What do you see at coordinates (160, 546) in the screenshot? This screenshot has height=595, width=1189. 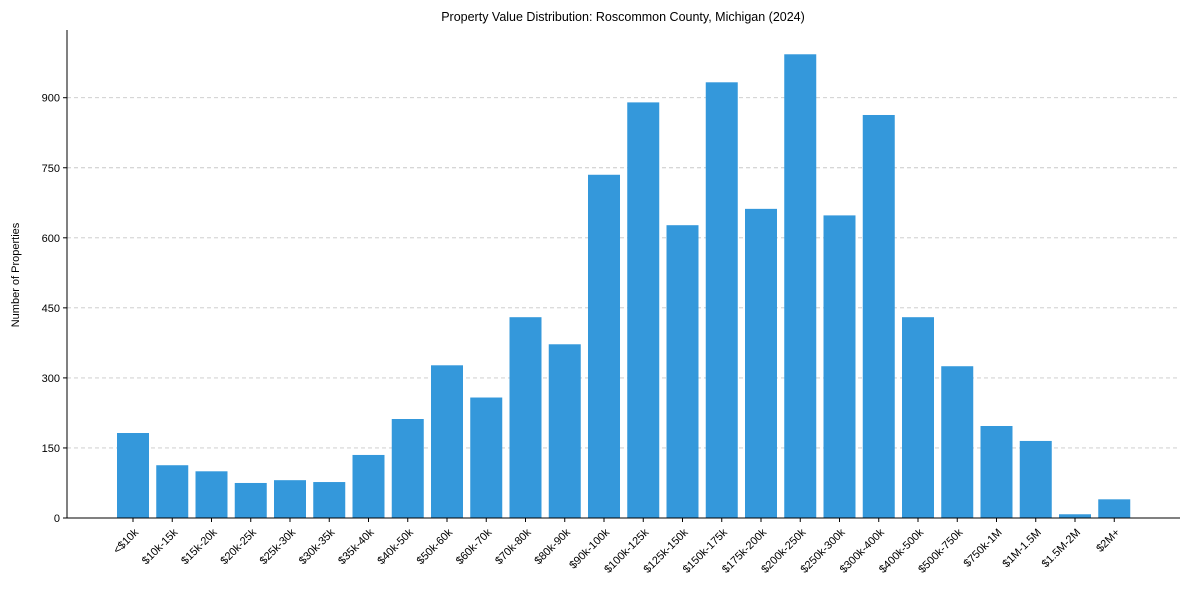 I see `x-tick-label: $10k-15k` at bounding box center [160, 546].